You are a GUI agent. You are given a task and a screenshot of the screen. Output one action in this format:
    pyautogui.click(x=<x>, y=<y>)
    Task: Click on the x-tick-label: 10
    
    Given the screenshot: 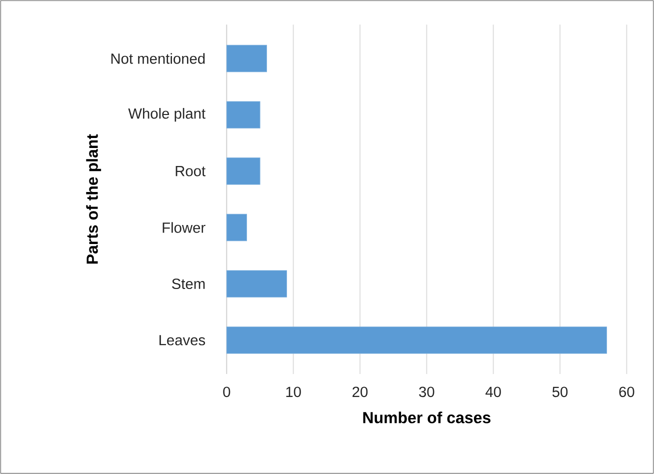 What is the action you would take?
    pyautogui.click(x=293, y=392)
    